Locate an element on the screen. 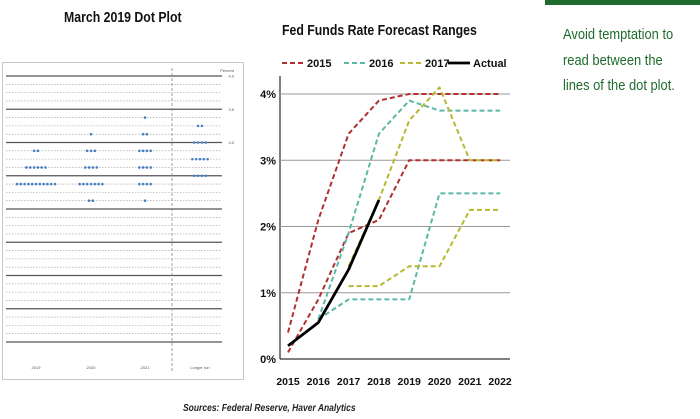 This screenshot has height=419, width=700. x-tick-label: 2016 is located at coordinates (319, 382).